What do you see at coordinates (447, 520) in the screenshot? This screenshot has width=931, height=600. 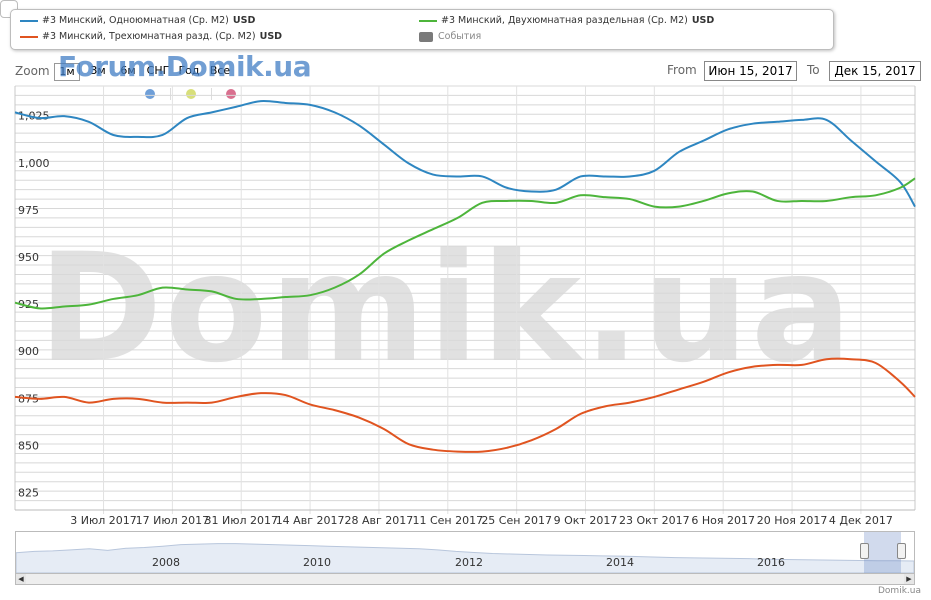 I see `x-tick-label: 11 Сен 2017` at bounding box center [447, 520].